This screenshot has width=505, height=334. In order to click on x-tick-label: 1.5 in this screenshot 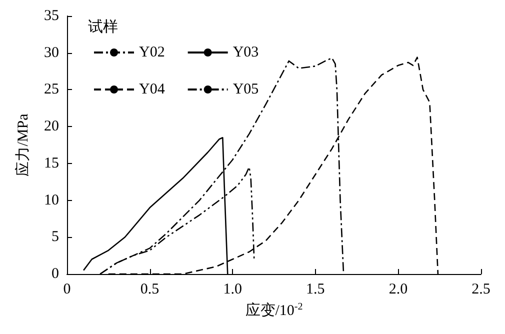, I will do `click(315, 290)`.